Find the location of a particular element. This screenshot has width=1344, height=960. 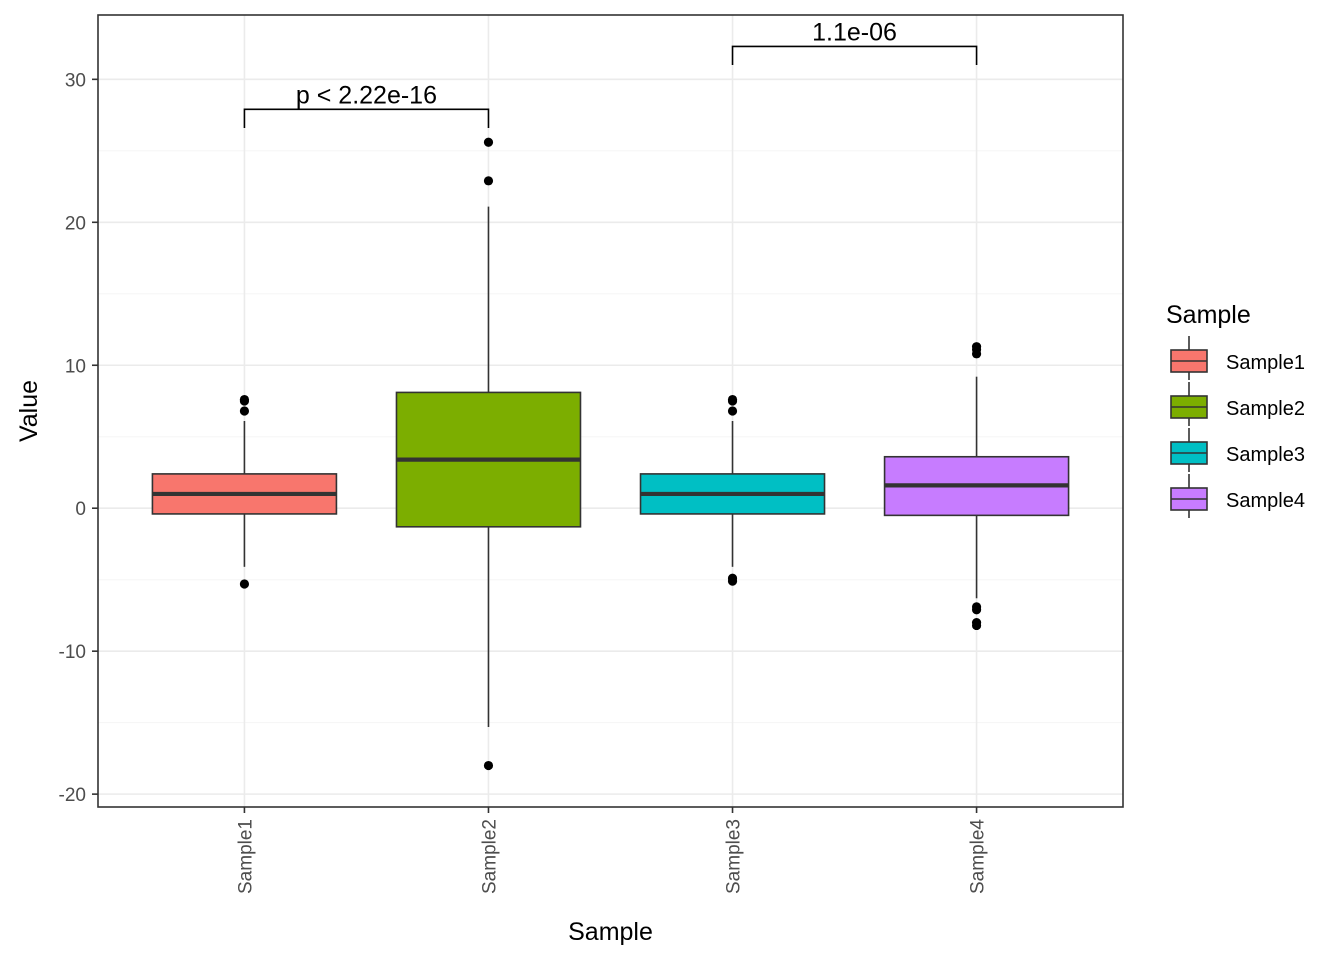

legend-item: Sample3 is located at coordinates (1237, 450).